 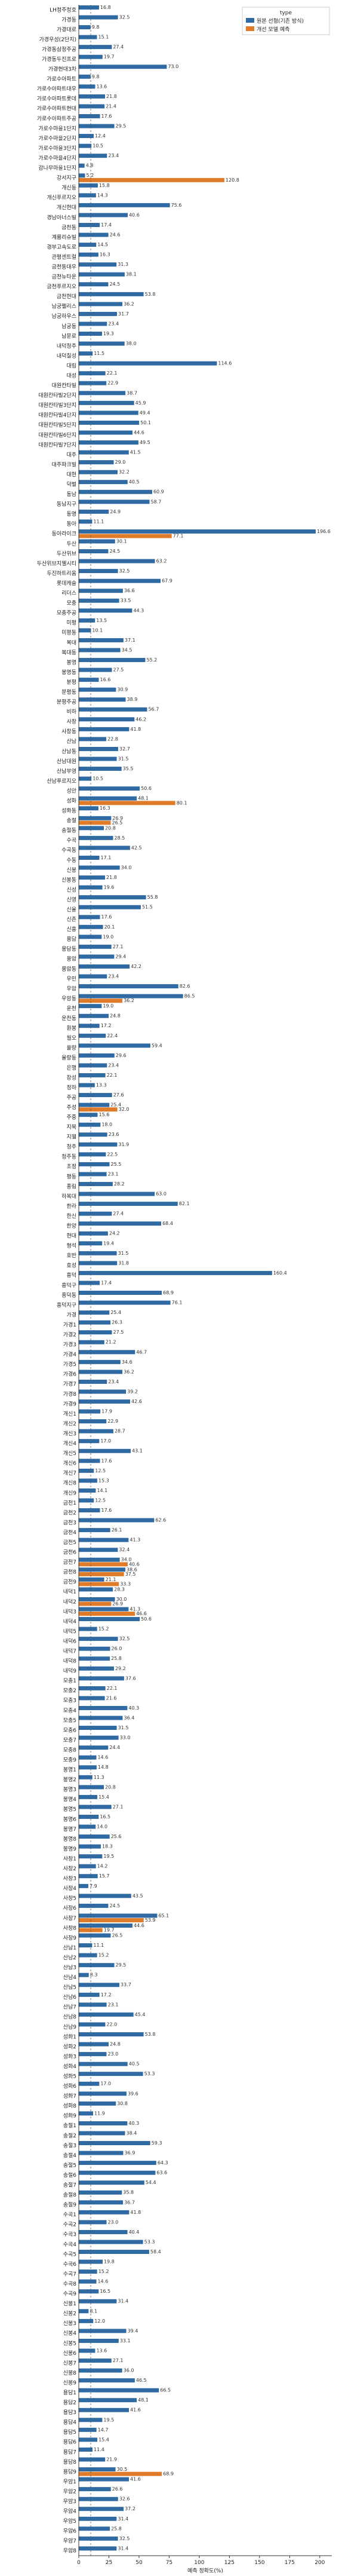 I want to click on y-tick-label: 신봉동, so click(x=68, y=880).